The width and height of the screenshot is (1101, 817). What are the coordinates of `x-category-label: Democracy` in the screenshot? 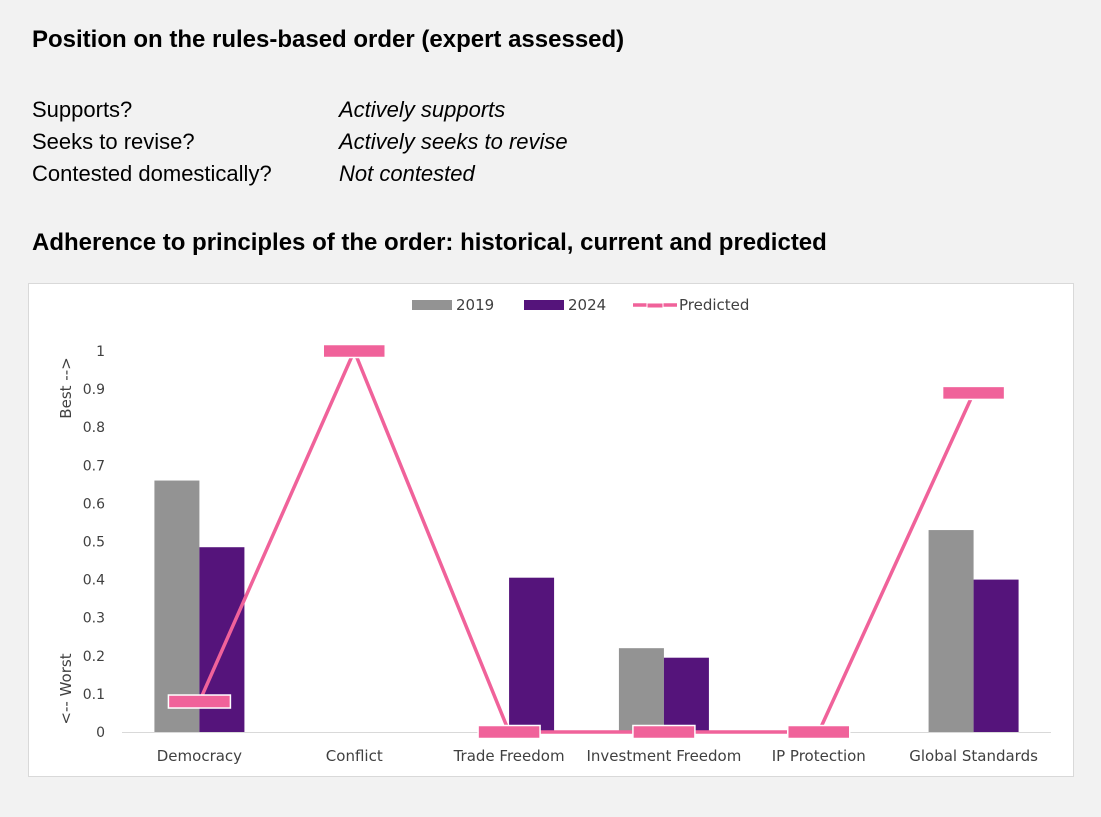 It's located at (199, 756).